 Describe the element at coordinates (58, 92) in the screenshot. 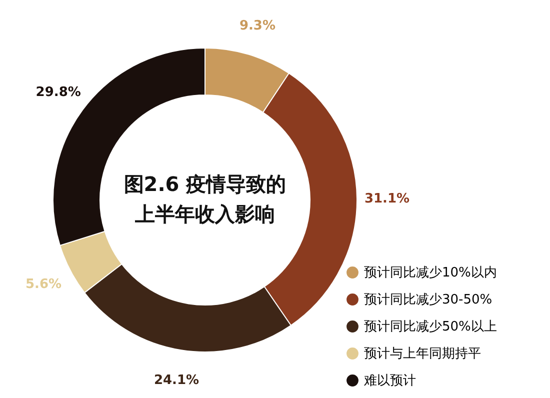

I see `data-label: 29.8%` at that location.